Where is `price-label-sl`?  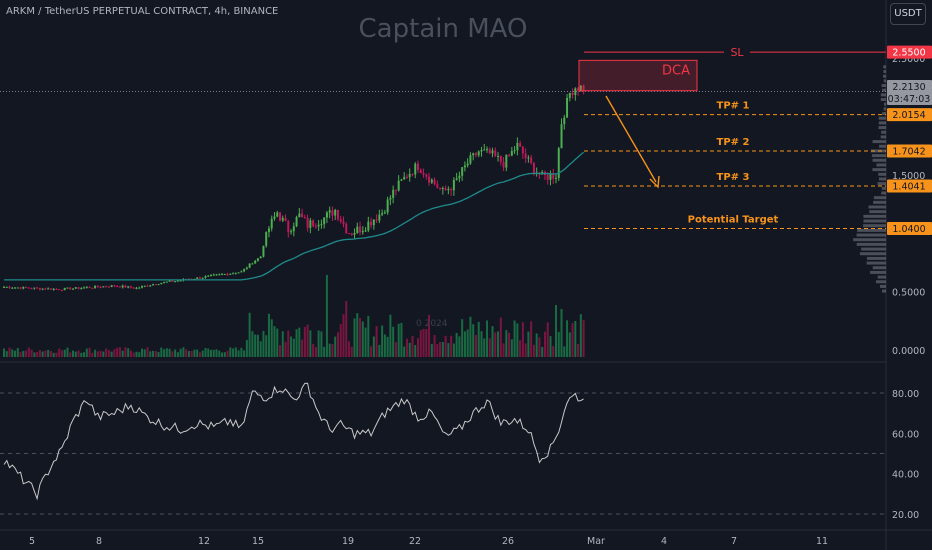
price-label-sl is located at coordinates (909, 52).